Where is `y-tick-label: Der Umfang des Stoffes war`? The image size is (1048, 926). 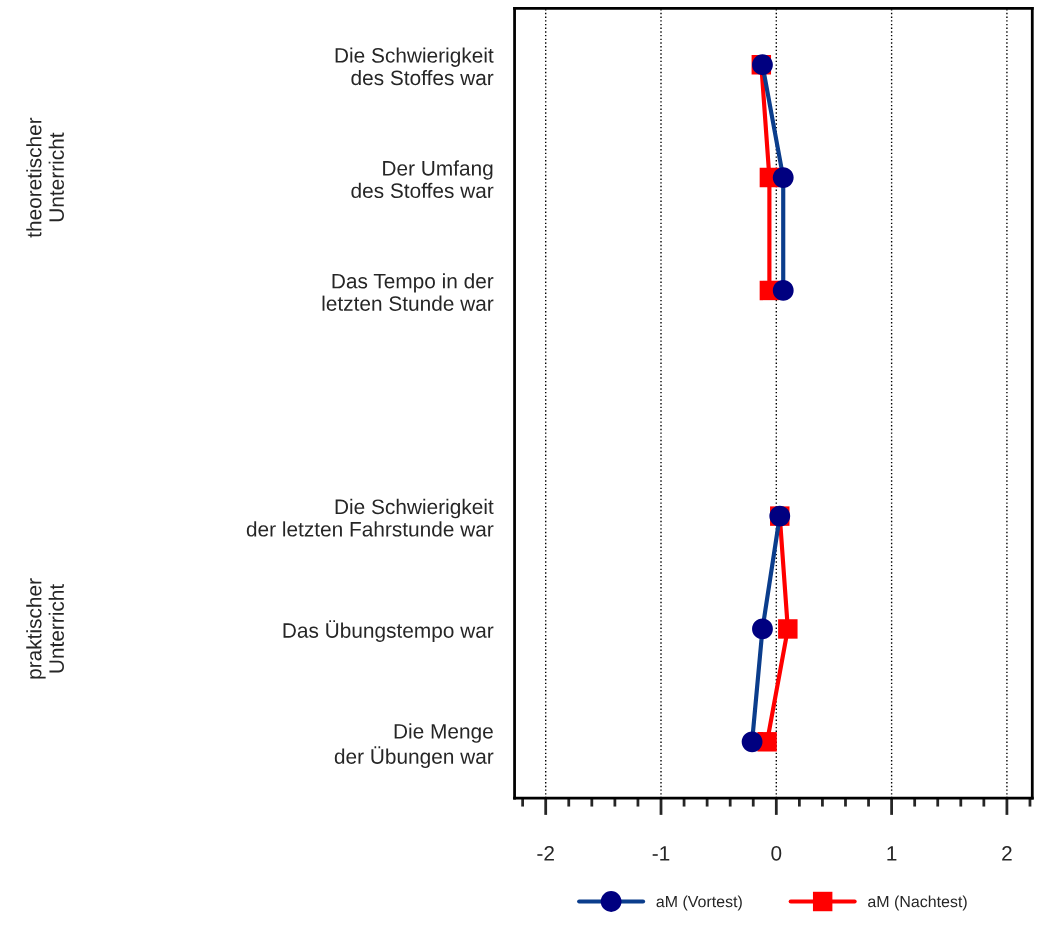 y-tick-label: Der Umfang des Stoffes war is located at coordinates (422, 179).